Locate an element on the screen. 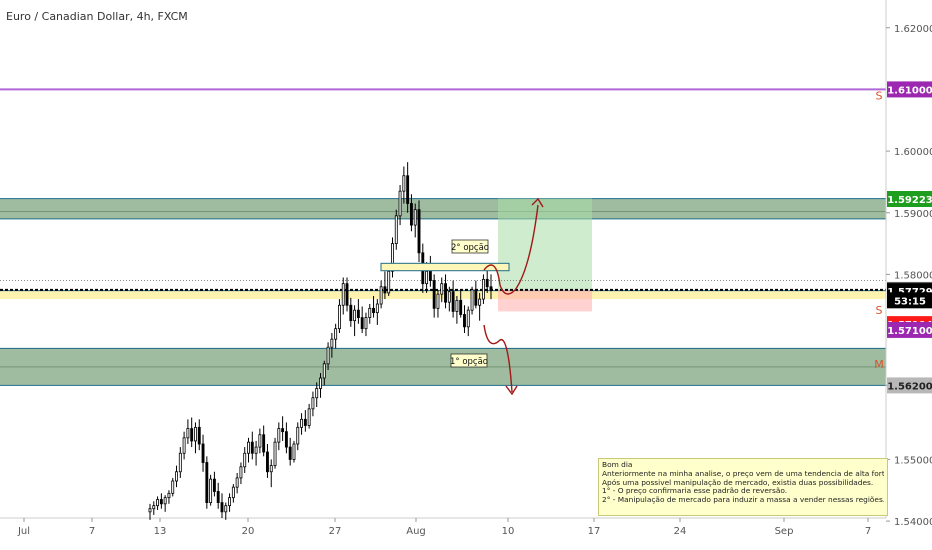 Image resolution: width=932 pixels, height=550 pixels. x-tick-label: 20 is located at coordinates (248, 531).